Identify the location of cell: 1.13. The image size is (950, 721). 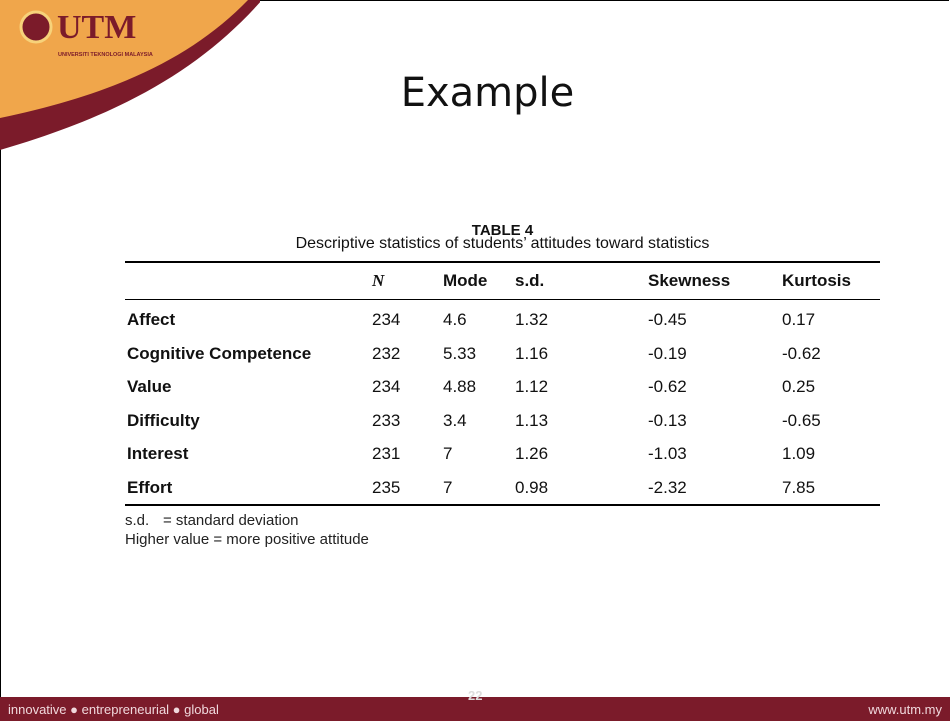
(532, 420).